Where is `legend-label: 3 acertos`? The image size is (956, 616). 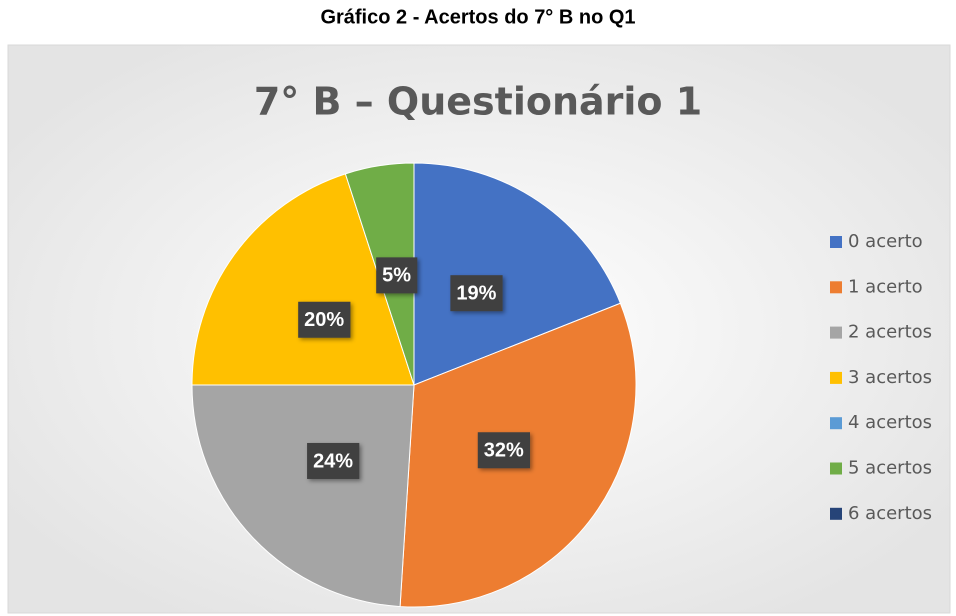 legend-label: 3 acertos is located at coordinates (890, 377).